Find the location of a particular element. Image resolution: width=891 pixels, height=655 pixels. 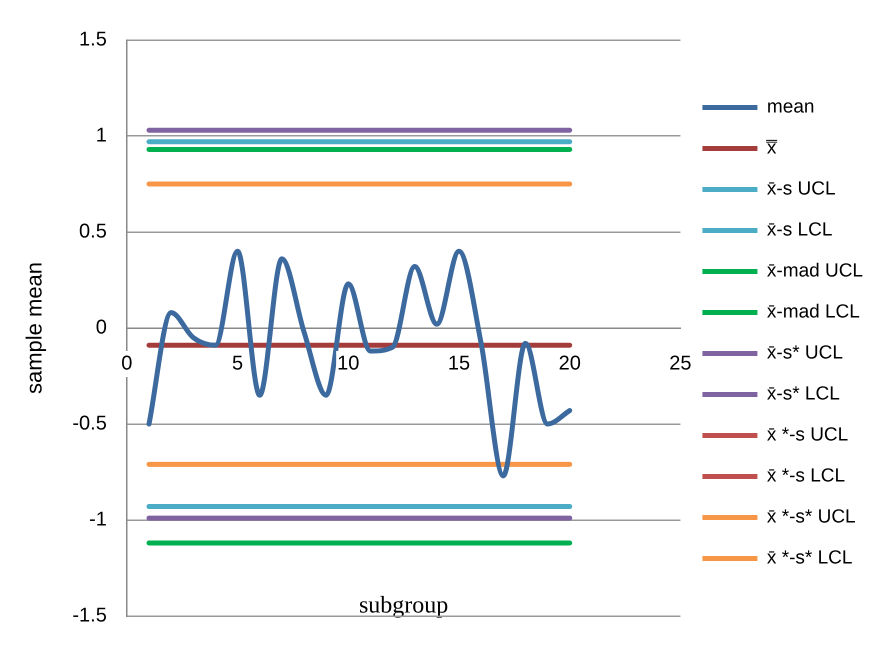

legend-label: x̄-s* UCL is located at coordinates (804, 353).